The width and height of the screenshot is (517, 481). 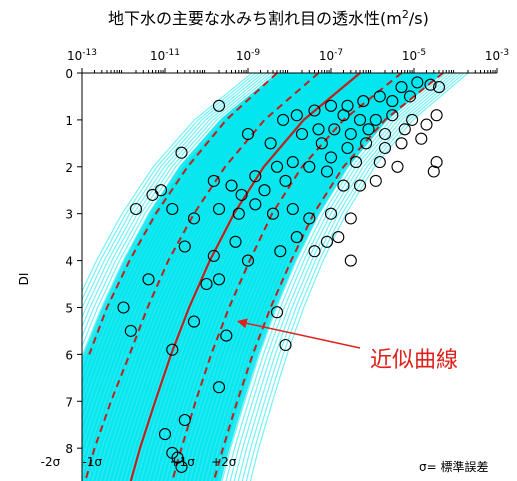 I want to click on sigma-label-2: +1σ, so click(x=183, y=462).